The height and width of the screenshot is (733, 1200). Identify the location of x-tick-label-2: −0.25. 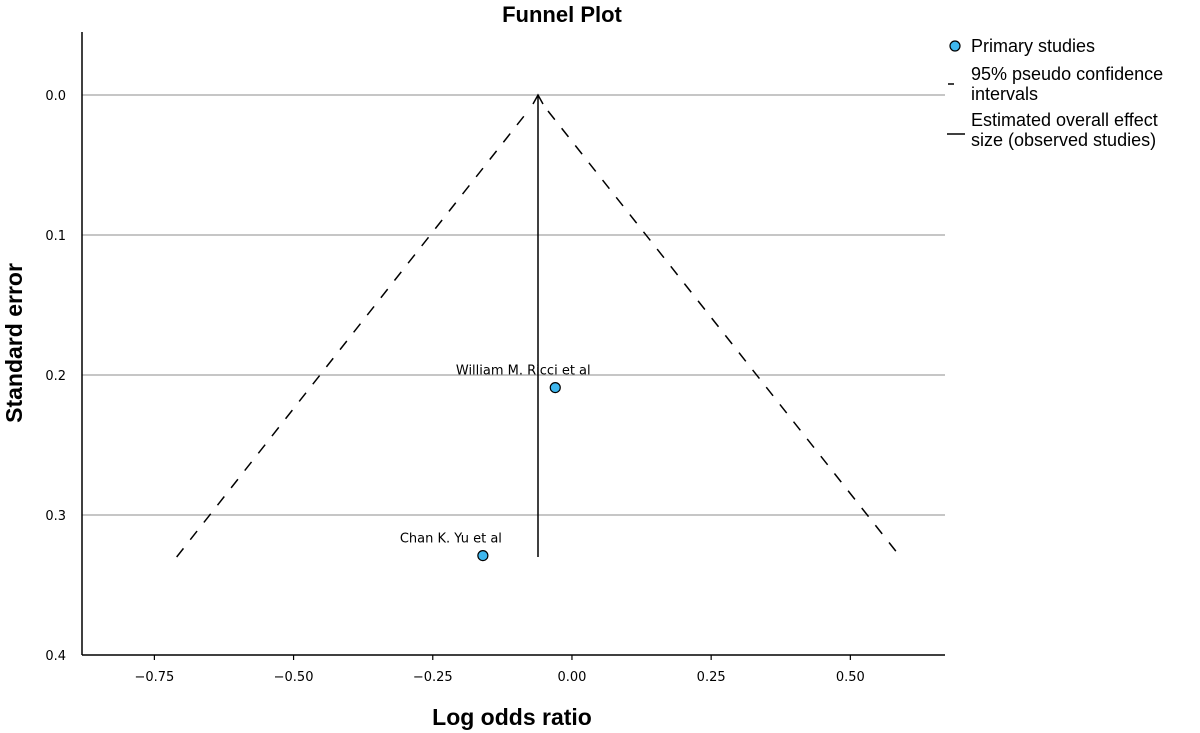
(433, 677).